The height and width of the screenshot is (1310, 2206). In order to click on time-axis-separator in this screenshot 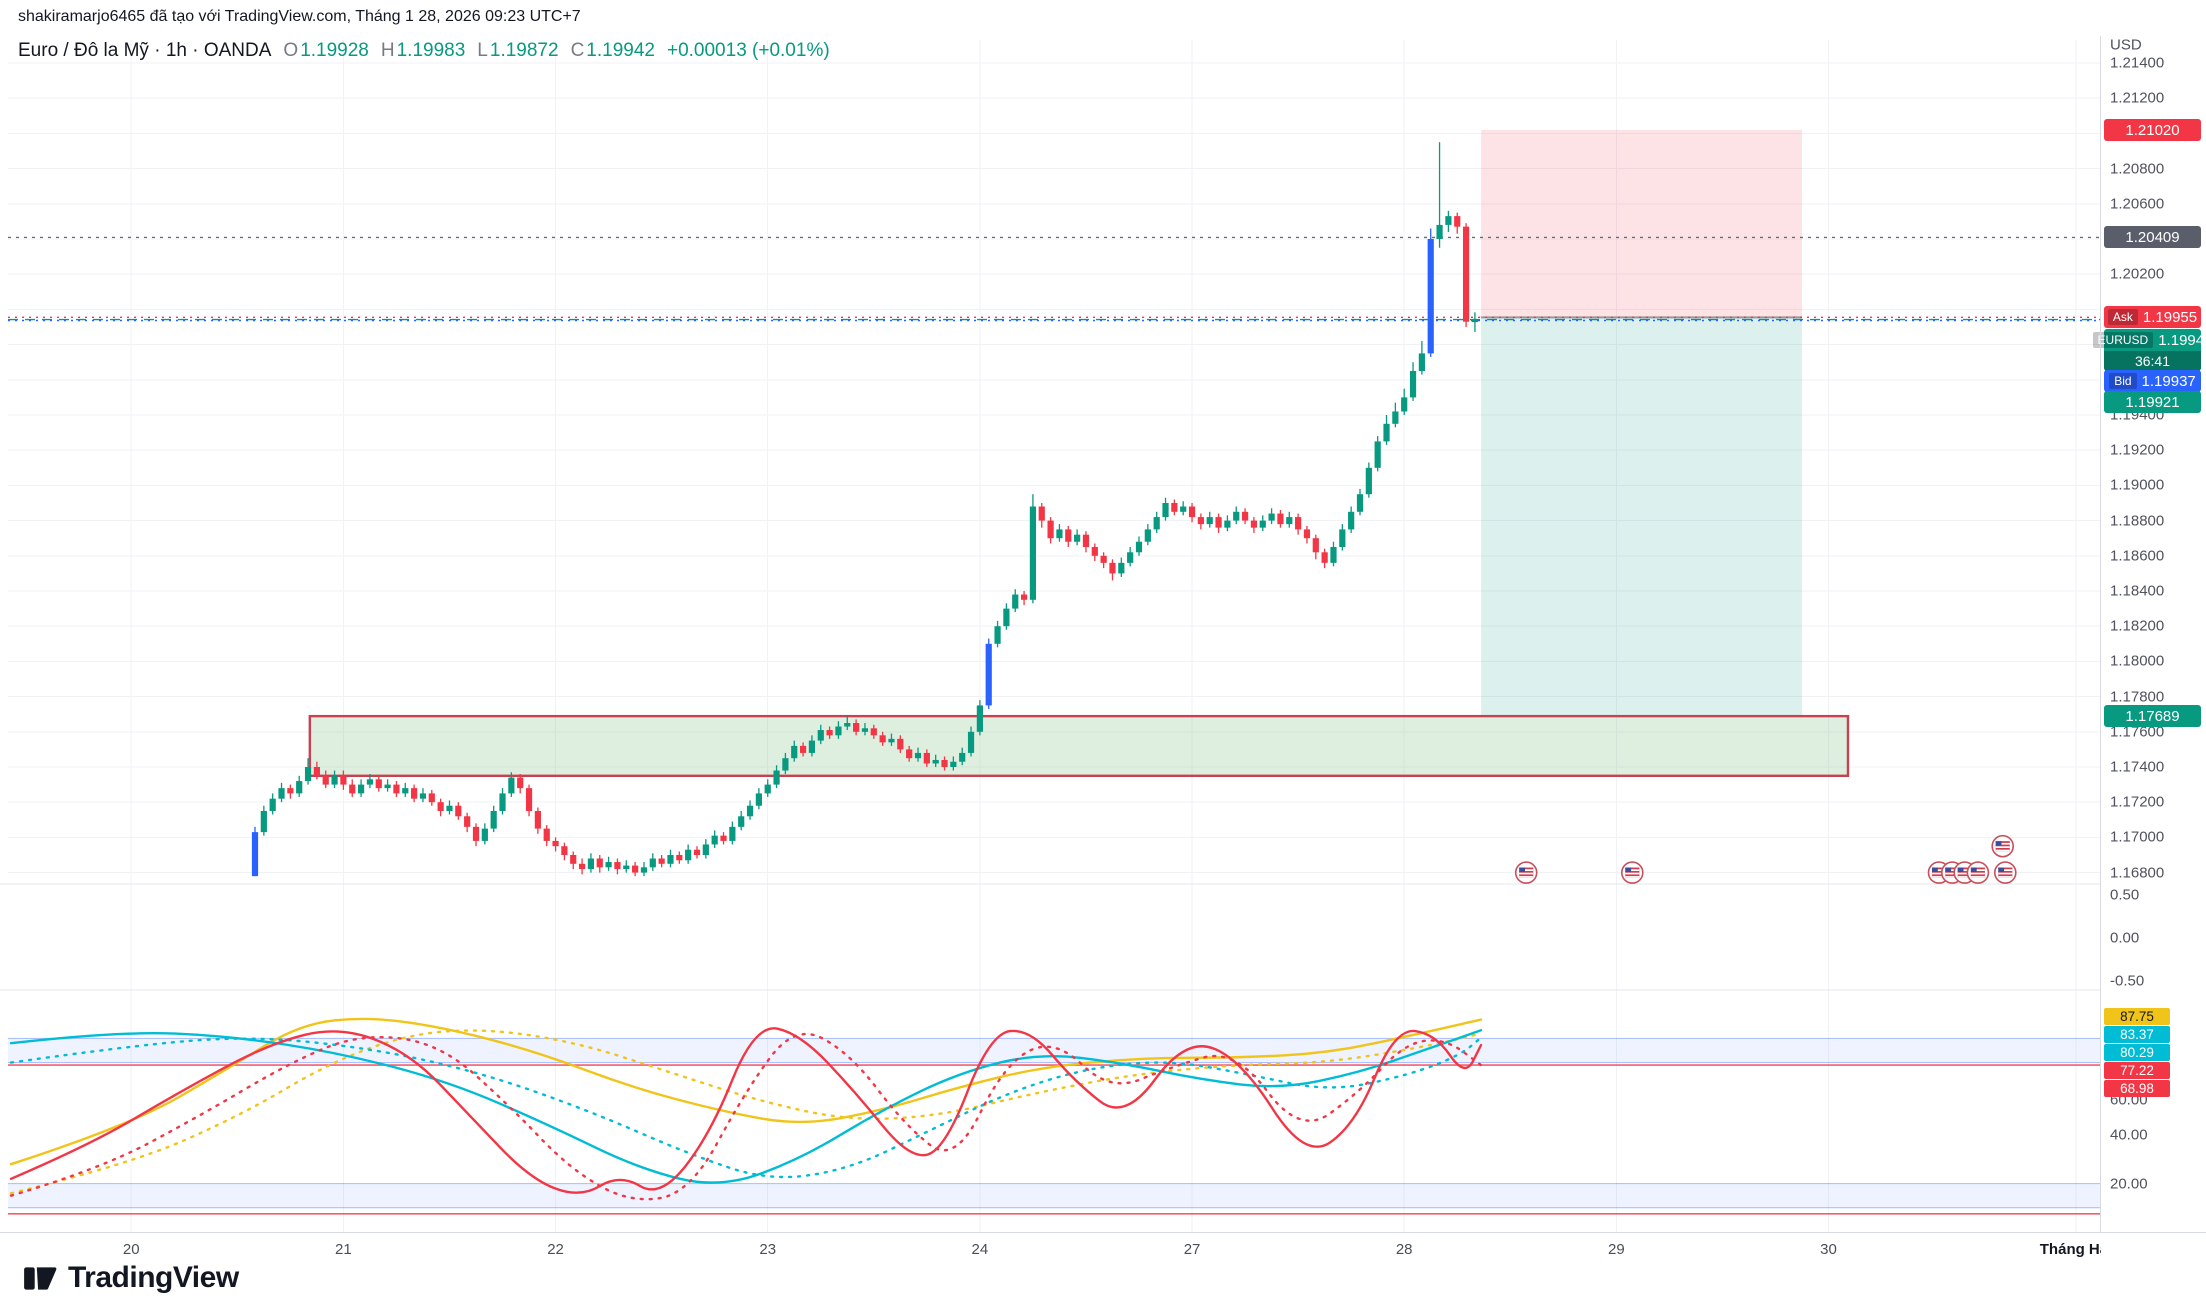, I will do `click(1103, 1232)`.